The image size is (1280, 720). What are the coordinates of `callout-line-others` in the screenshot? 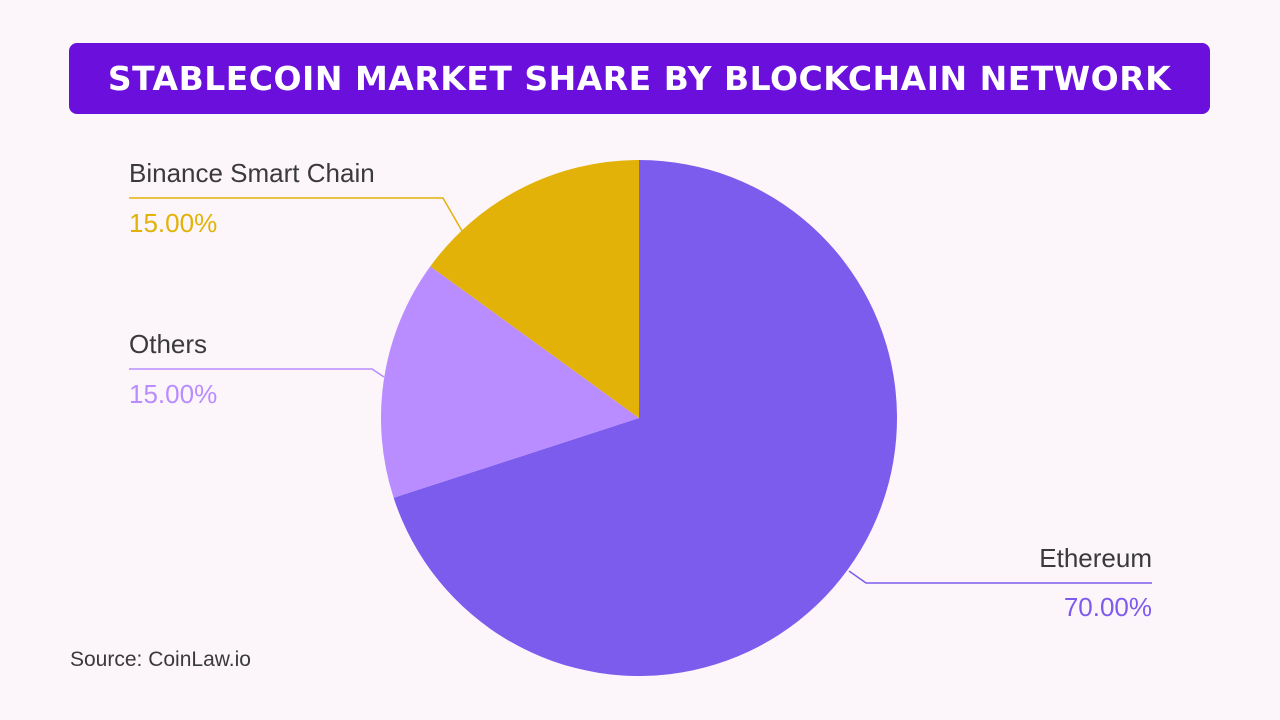 It's located at (256, 373).